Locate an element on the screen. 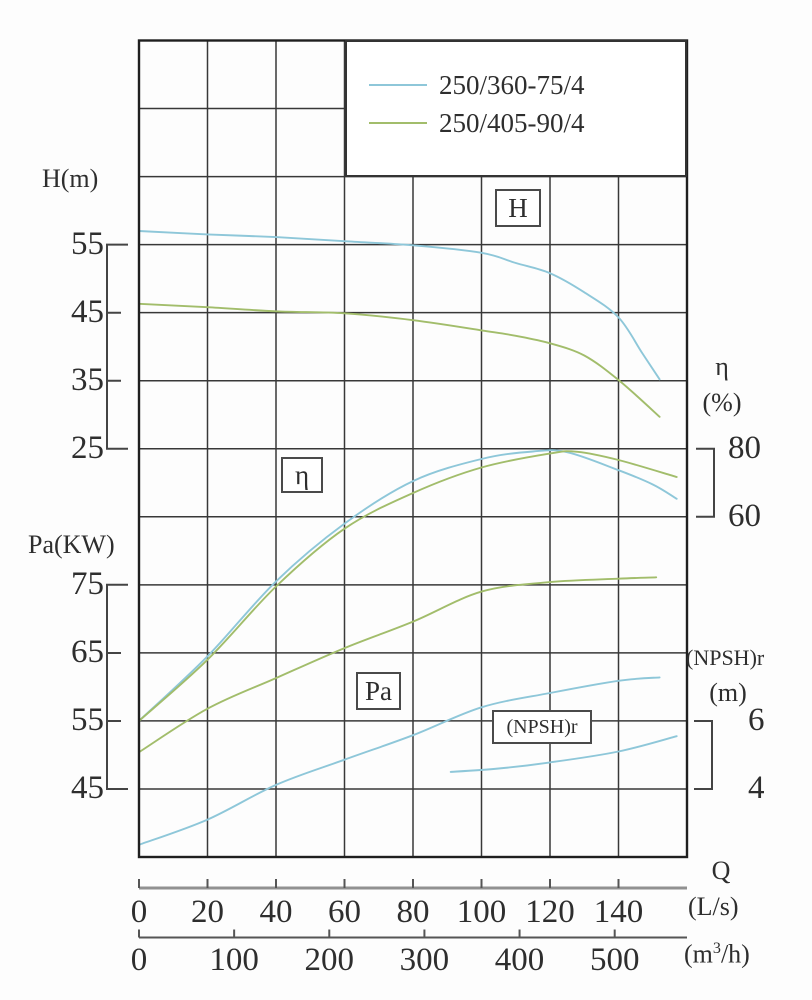 Image resolution: width=812 pixels, height=1000 pixels. h-axis-tick-label: 55 is located at coordinates (87, 243).